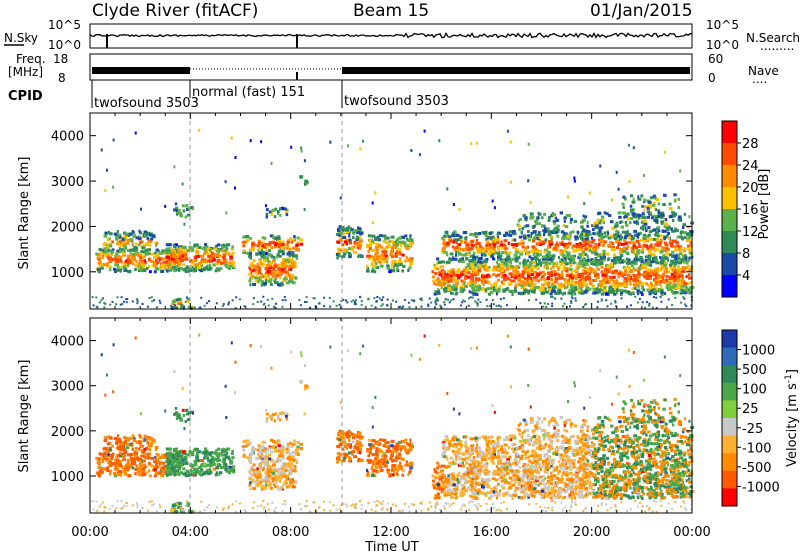  What do you see at coordinates (740, 209) in the screenshot?
I see `power-colorbar: 28 24 20 16 12 8 4` at bounding box center [740, 209].